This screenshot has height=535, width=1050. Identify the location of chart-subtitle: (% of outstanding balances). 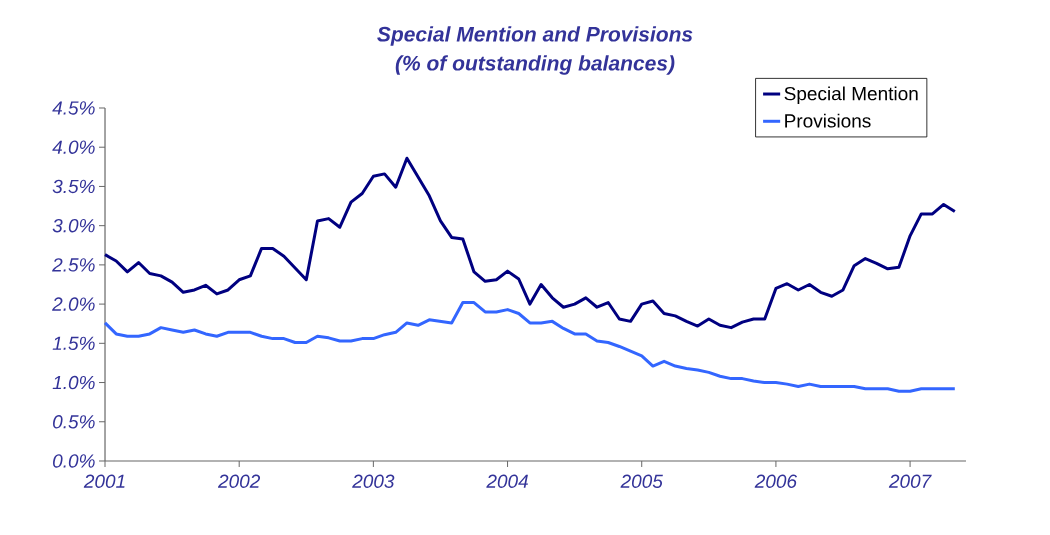
(535, 65).